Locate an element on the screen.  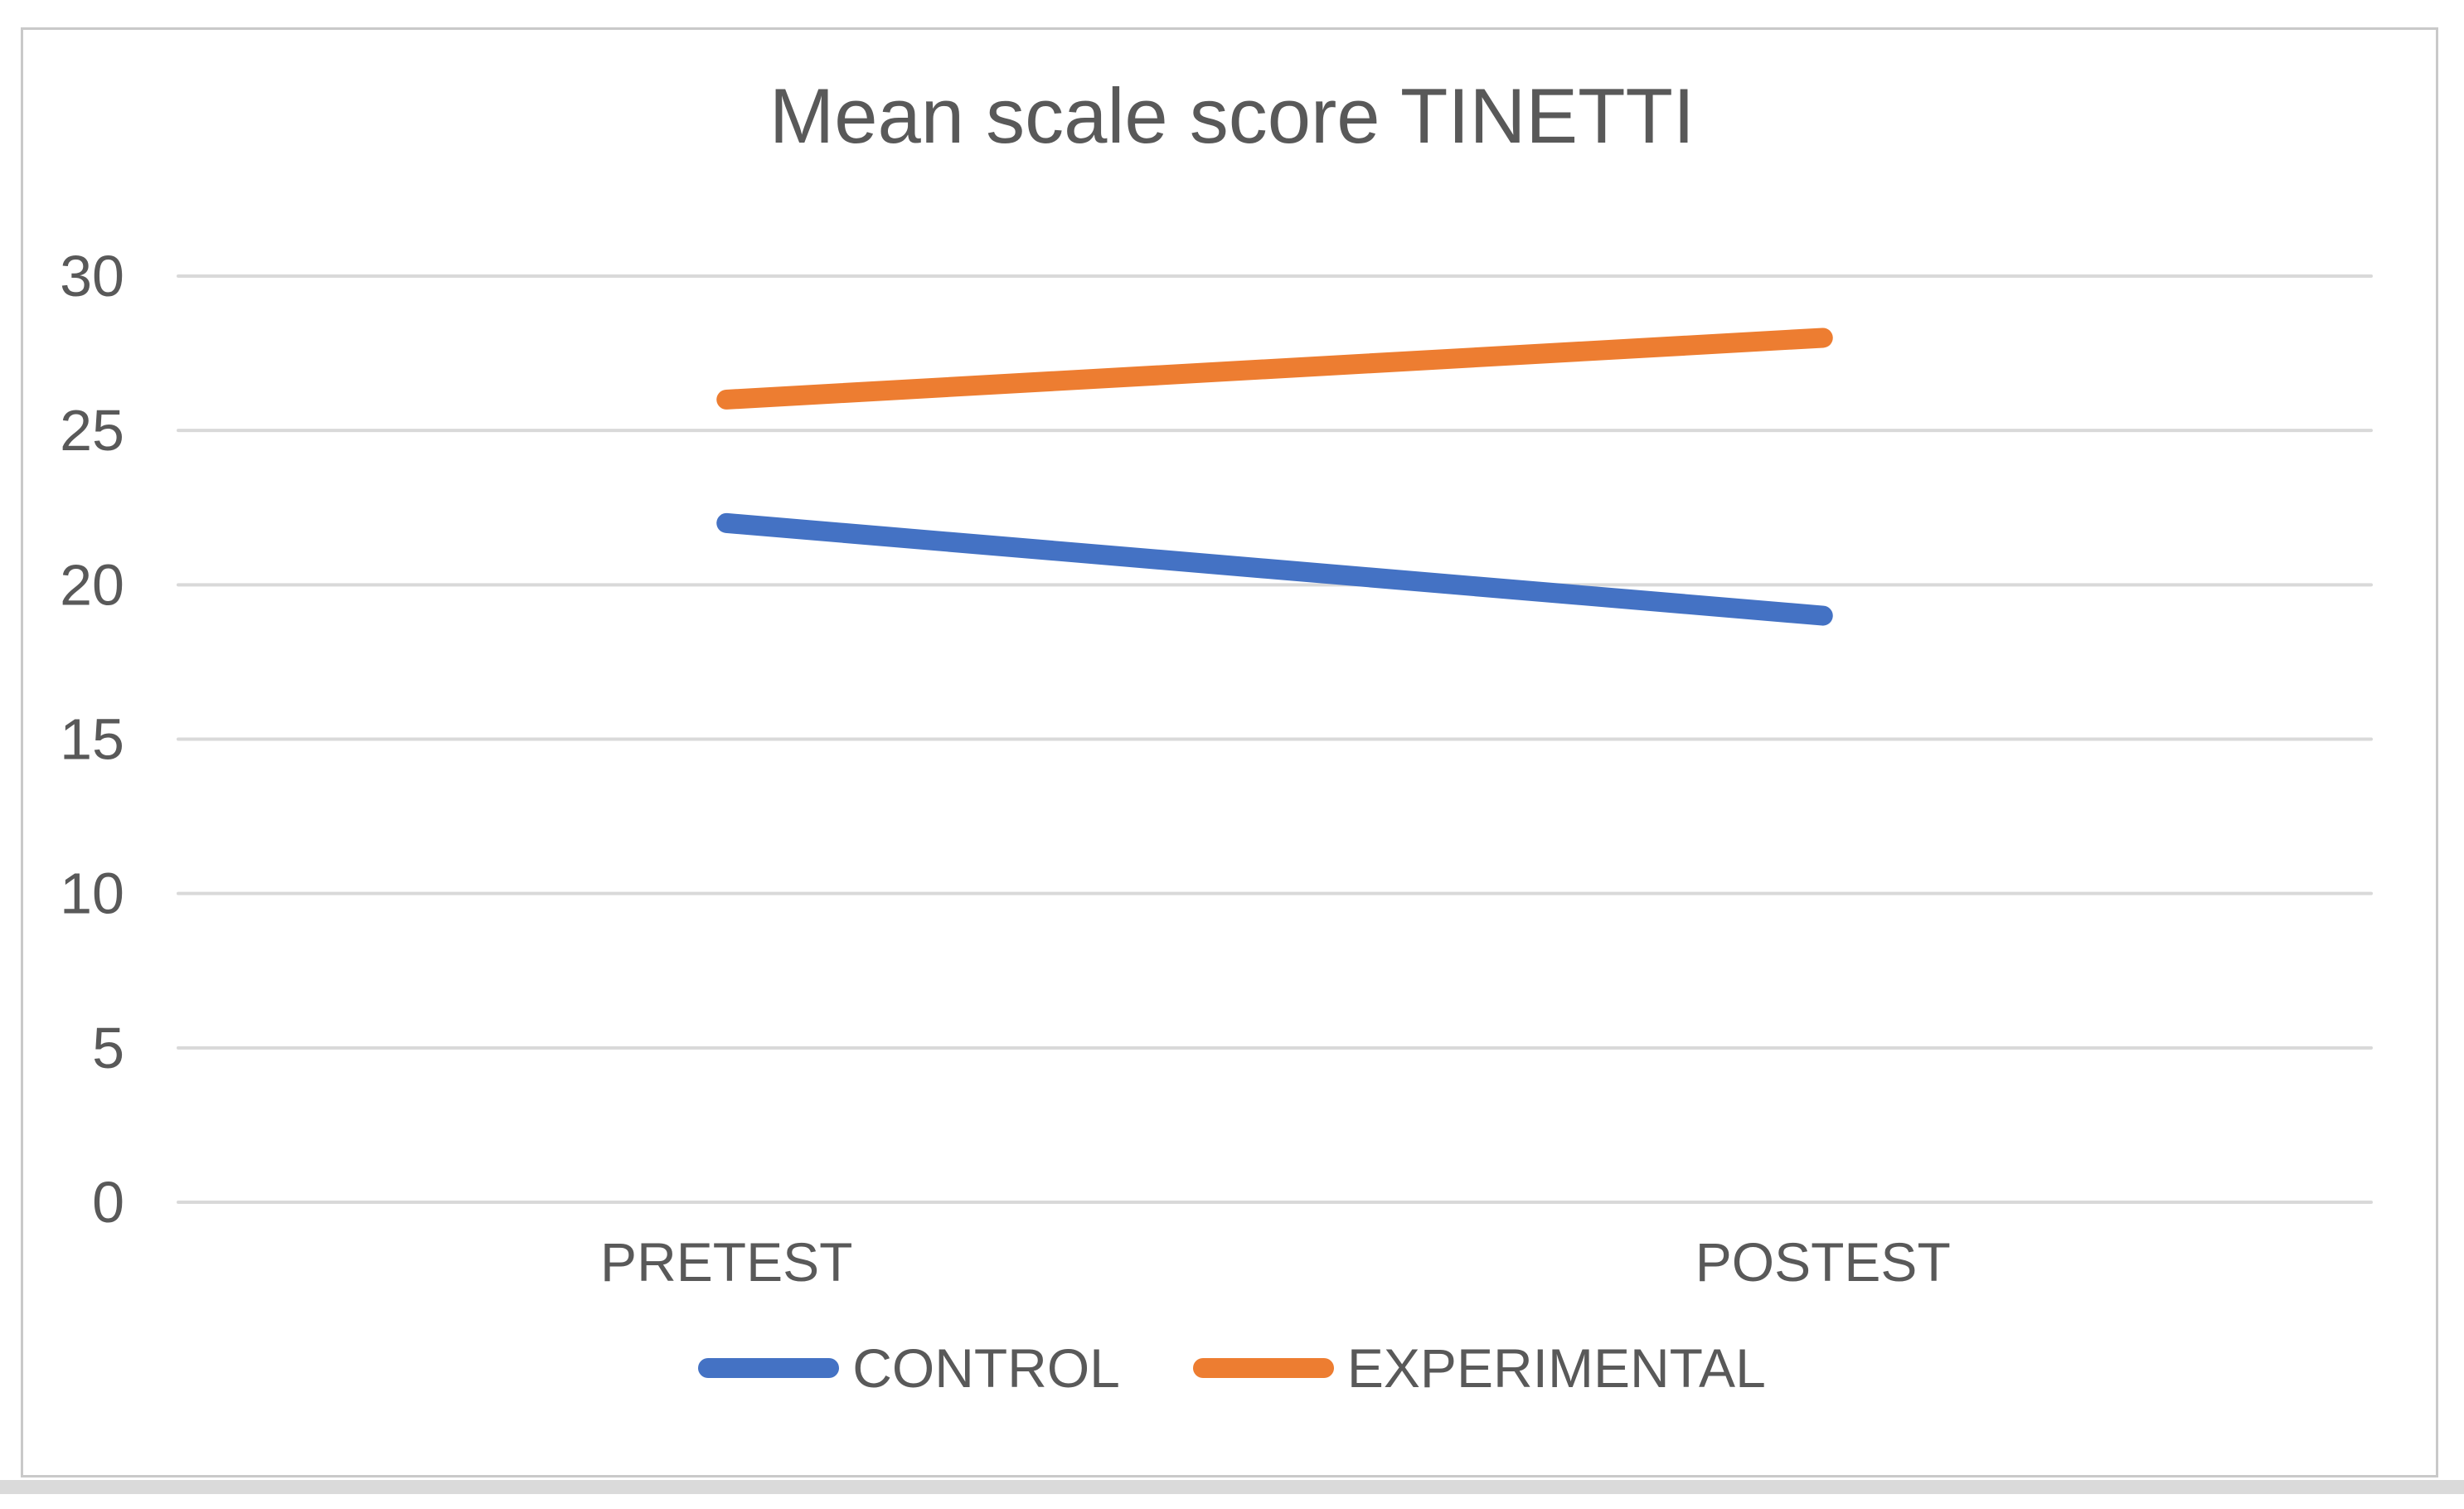
series-line-control is located at coordinates (1274, 569).